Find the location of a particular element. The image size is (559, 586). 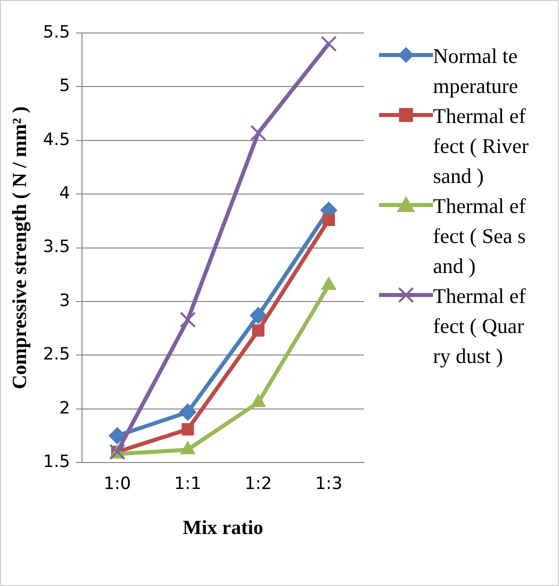

legend-label: Normal temperature is located at coordinates (476, 71).